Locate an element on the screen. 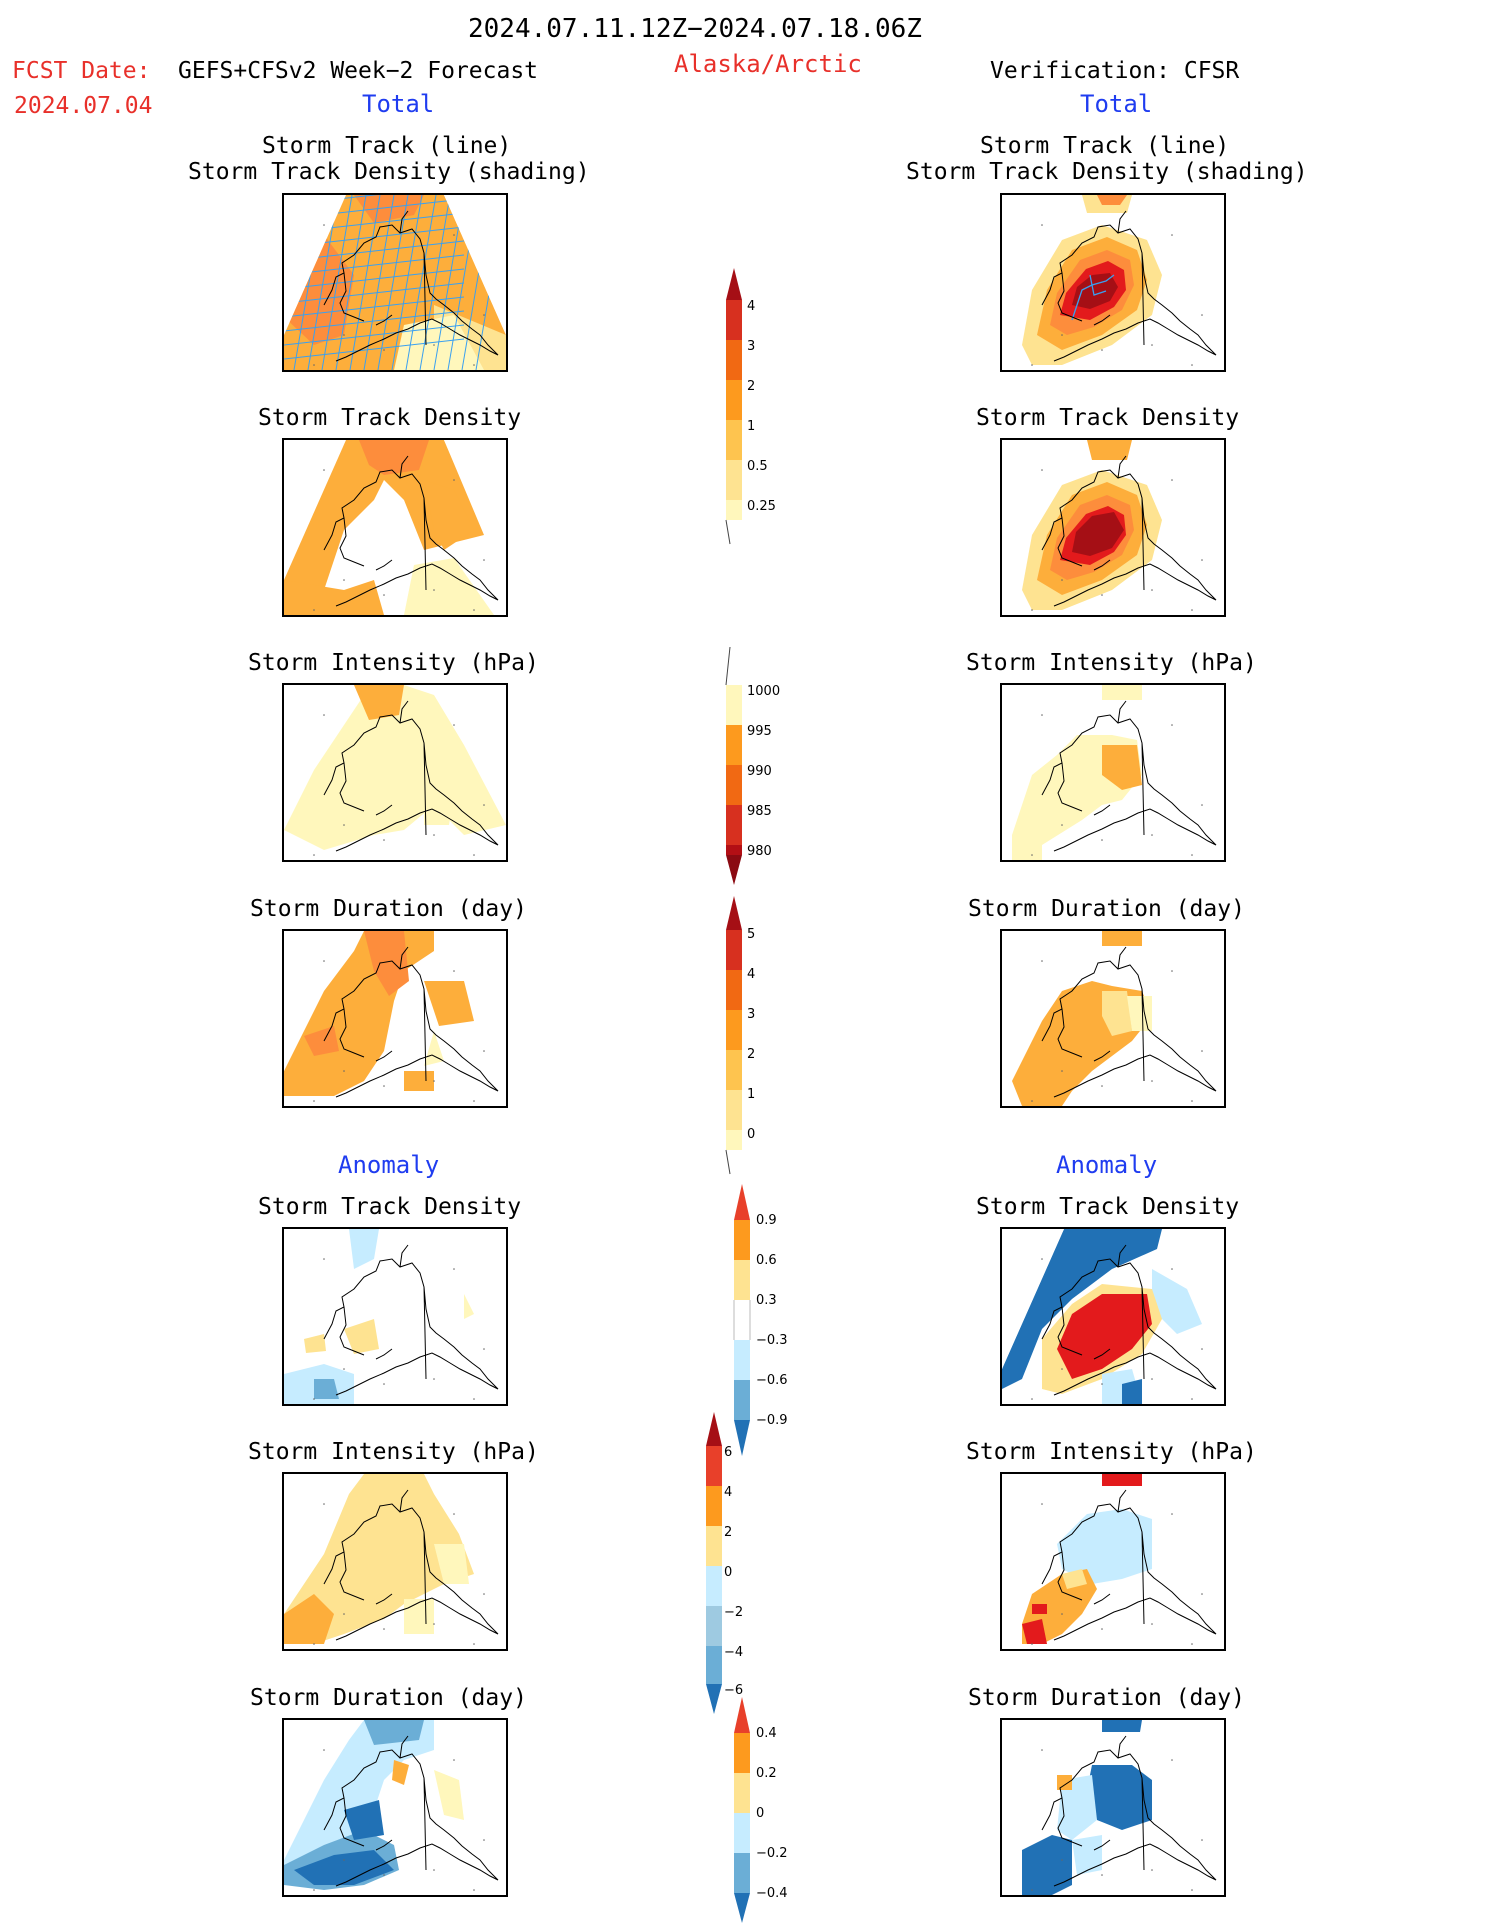 The width and height of the screenshot is (1487, 1925). cbar-ai-label-6: −6 is located at coordinates (733, 1690).